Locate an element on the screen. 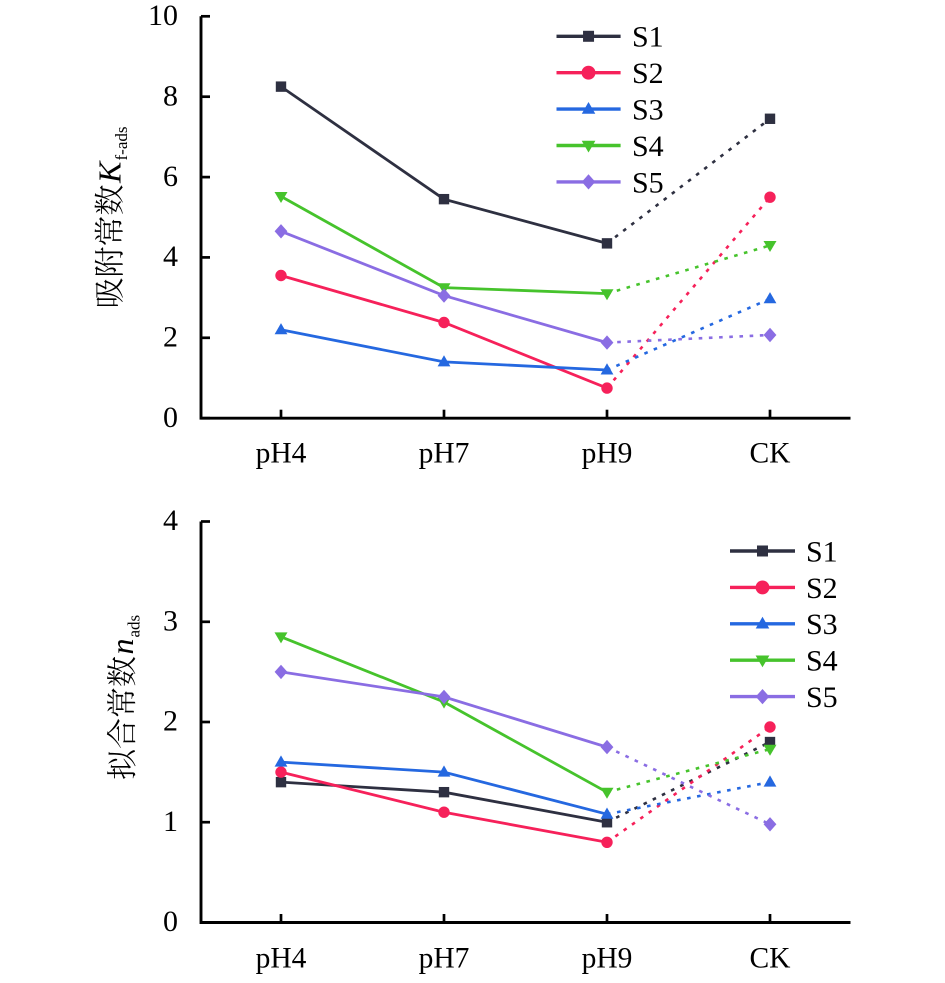 This screenshot has width=945, height=983. svg-text: 8 is located at coordinates (170, 95).